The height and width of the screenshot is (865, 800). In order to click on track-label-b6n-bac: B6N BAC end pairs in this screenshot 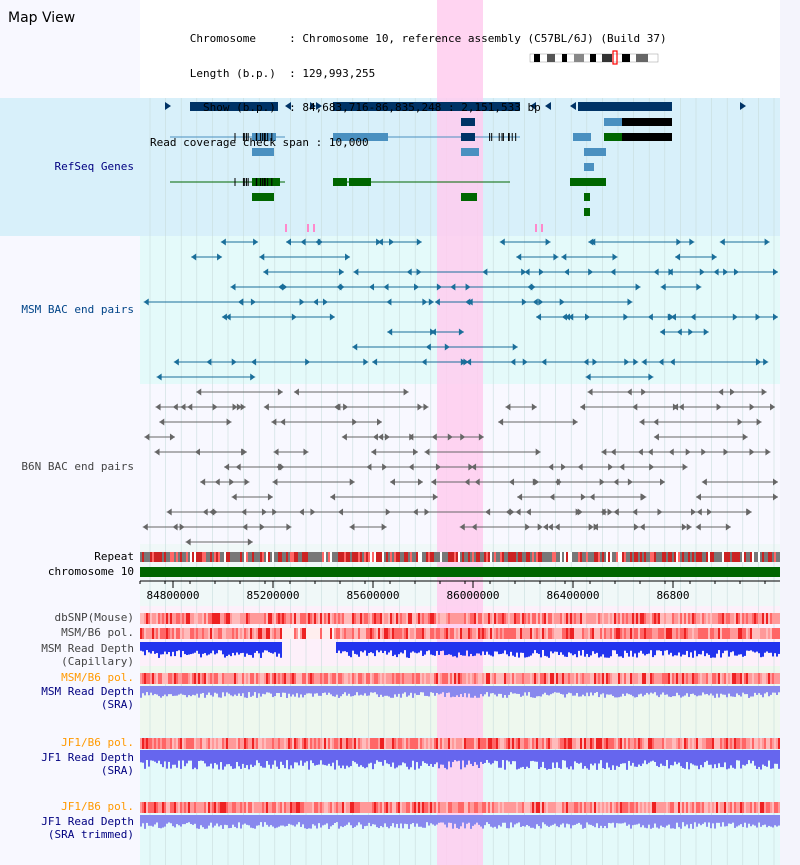, I will do `click(77, 466)`.